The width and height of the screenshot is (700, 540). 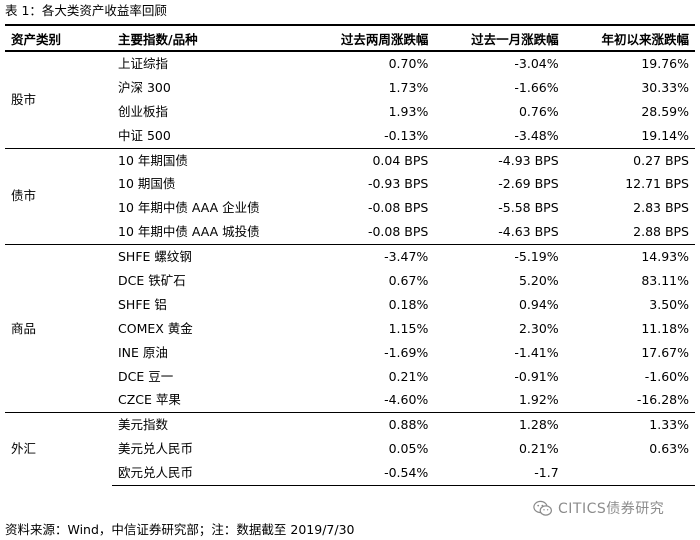 What do you see at coordinates (369, 160) in the screenshot?
I see `two-week-change-cell: 0.04 BPS` at bounding box center [369, 160].